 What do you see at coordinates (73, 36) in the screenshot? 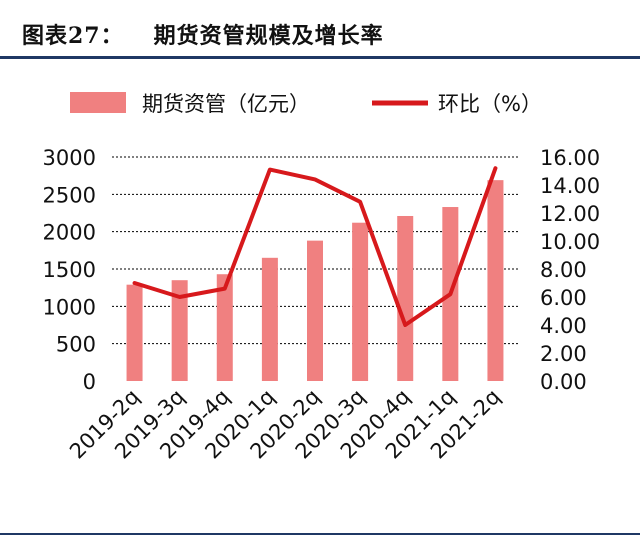
I see `figure-label: 图表27：` at bounding box center [73, 36].